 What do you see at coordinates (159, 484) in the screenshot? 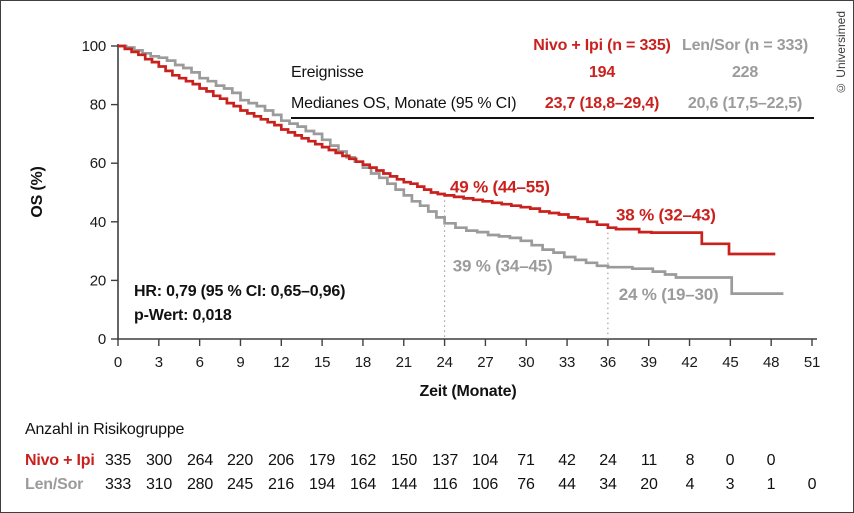
I see `risk-count: 310` at bounding box center [159, 484].